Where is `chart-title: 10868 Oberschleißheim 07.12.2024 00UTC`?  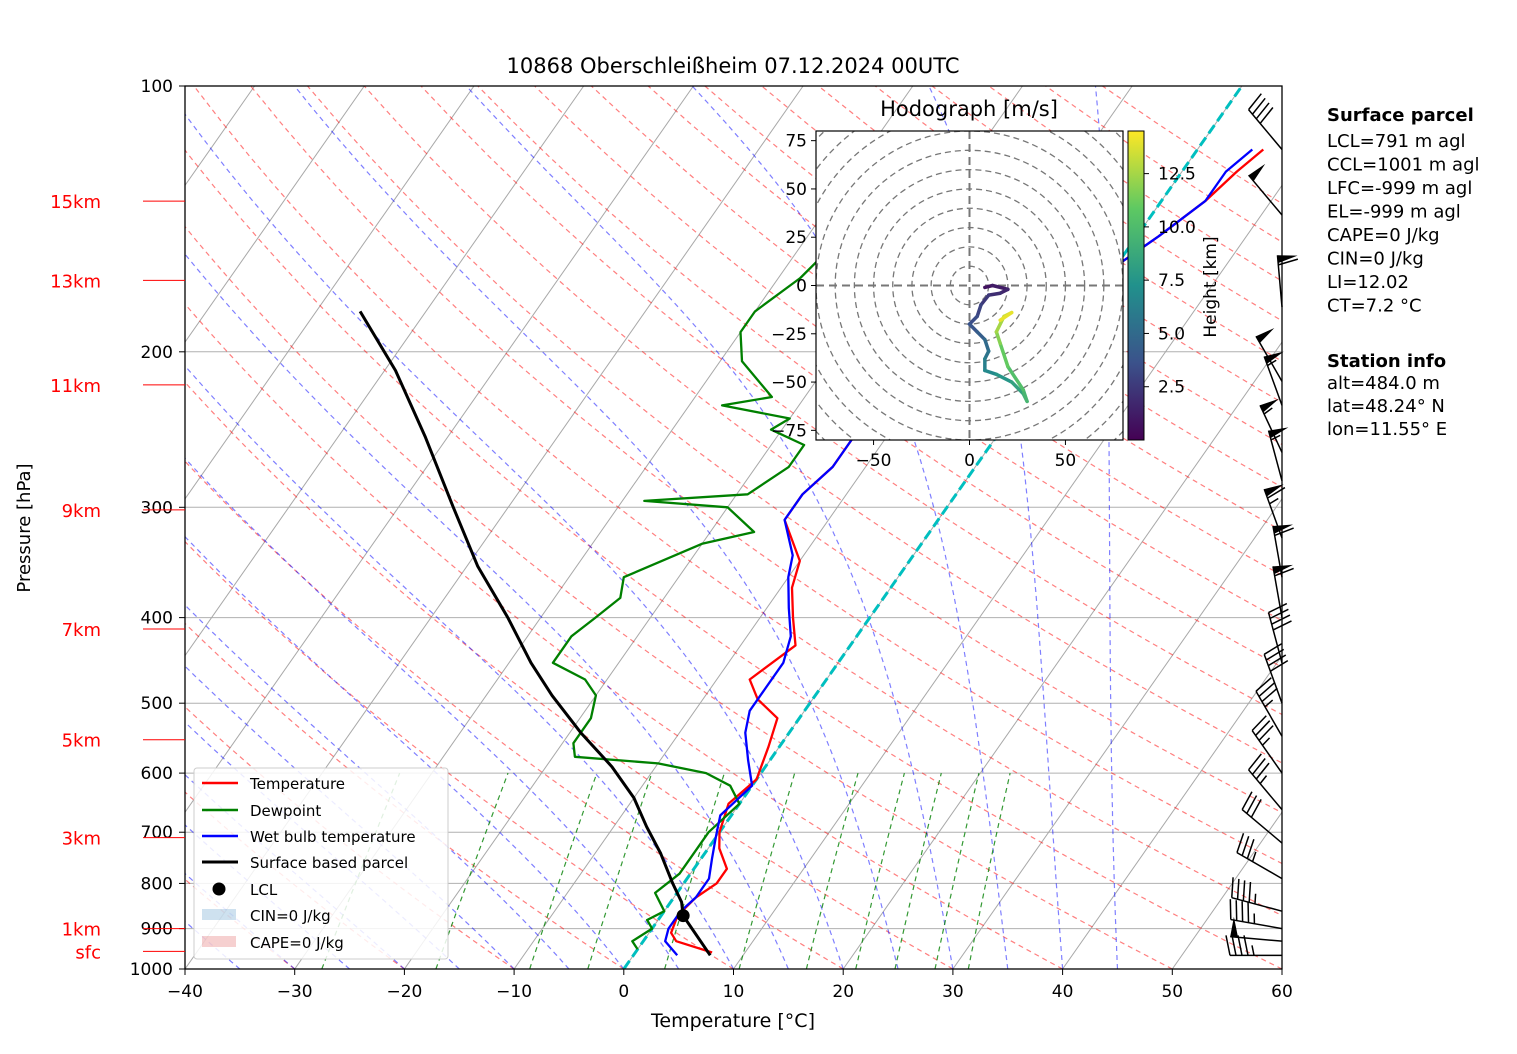
chart-title: 10868 Oberschleißheim 07.12.2024 00UTC is located at coordinates (733, 66).